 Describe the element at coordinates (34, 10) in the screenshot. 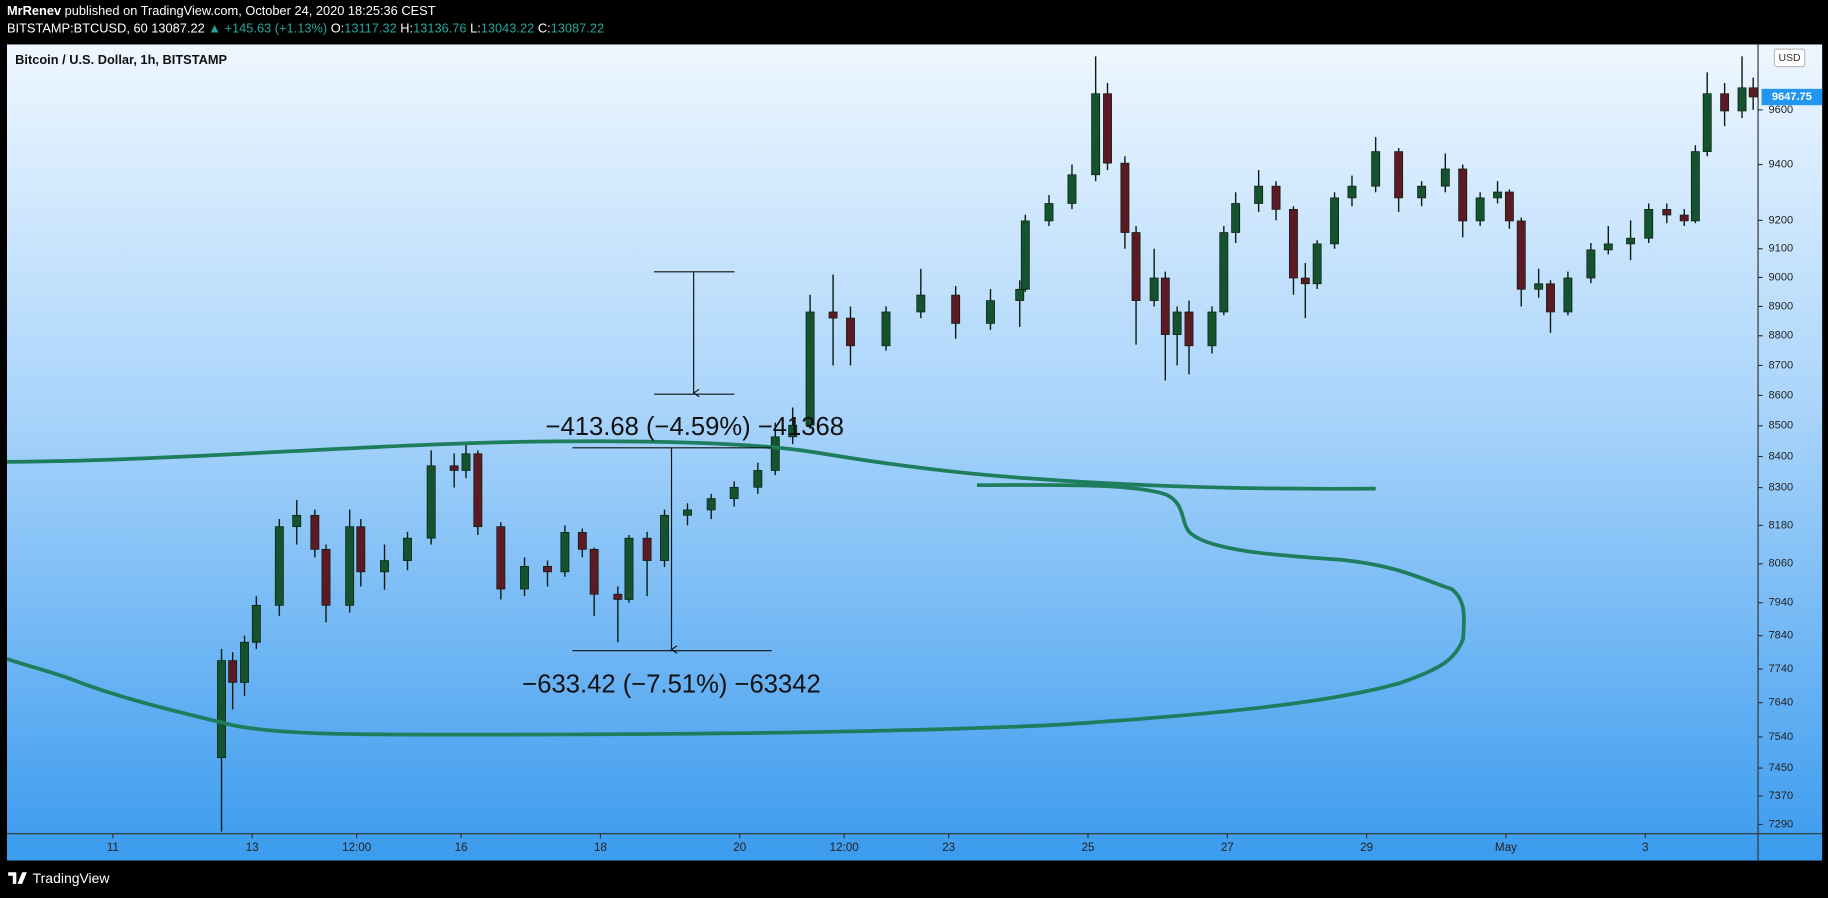

I see `author: MrRenev` at that location.